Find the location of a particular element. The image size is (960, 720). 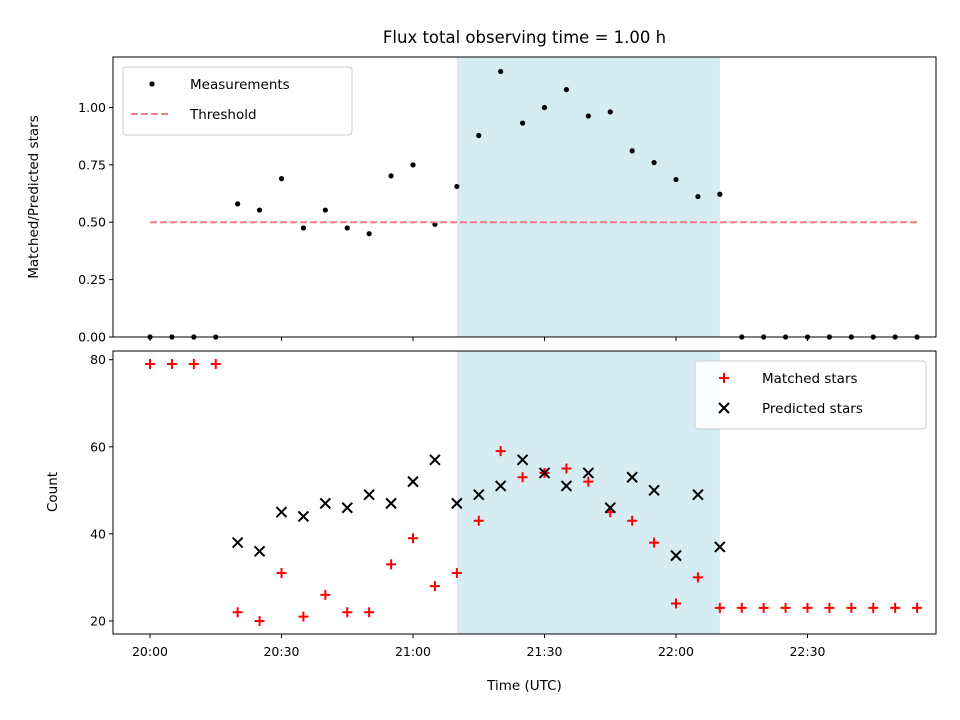

top-y-tick-label: 1.00 is located at coordinates (92, 107).